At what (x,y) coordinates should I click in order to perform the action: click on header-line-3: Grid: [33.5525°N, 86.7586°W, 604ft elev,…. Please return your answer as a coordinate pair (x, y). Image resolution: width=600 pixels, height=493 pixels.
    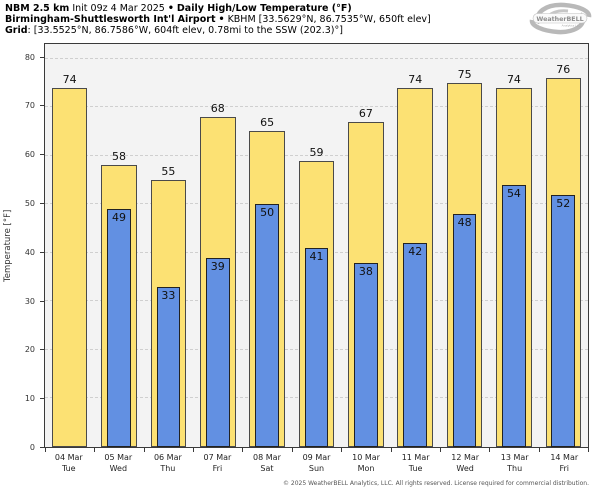
    Looking at the image, I should click on (218, 30).